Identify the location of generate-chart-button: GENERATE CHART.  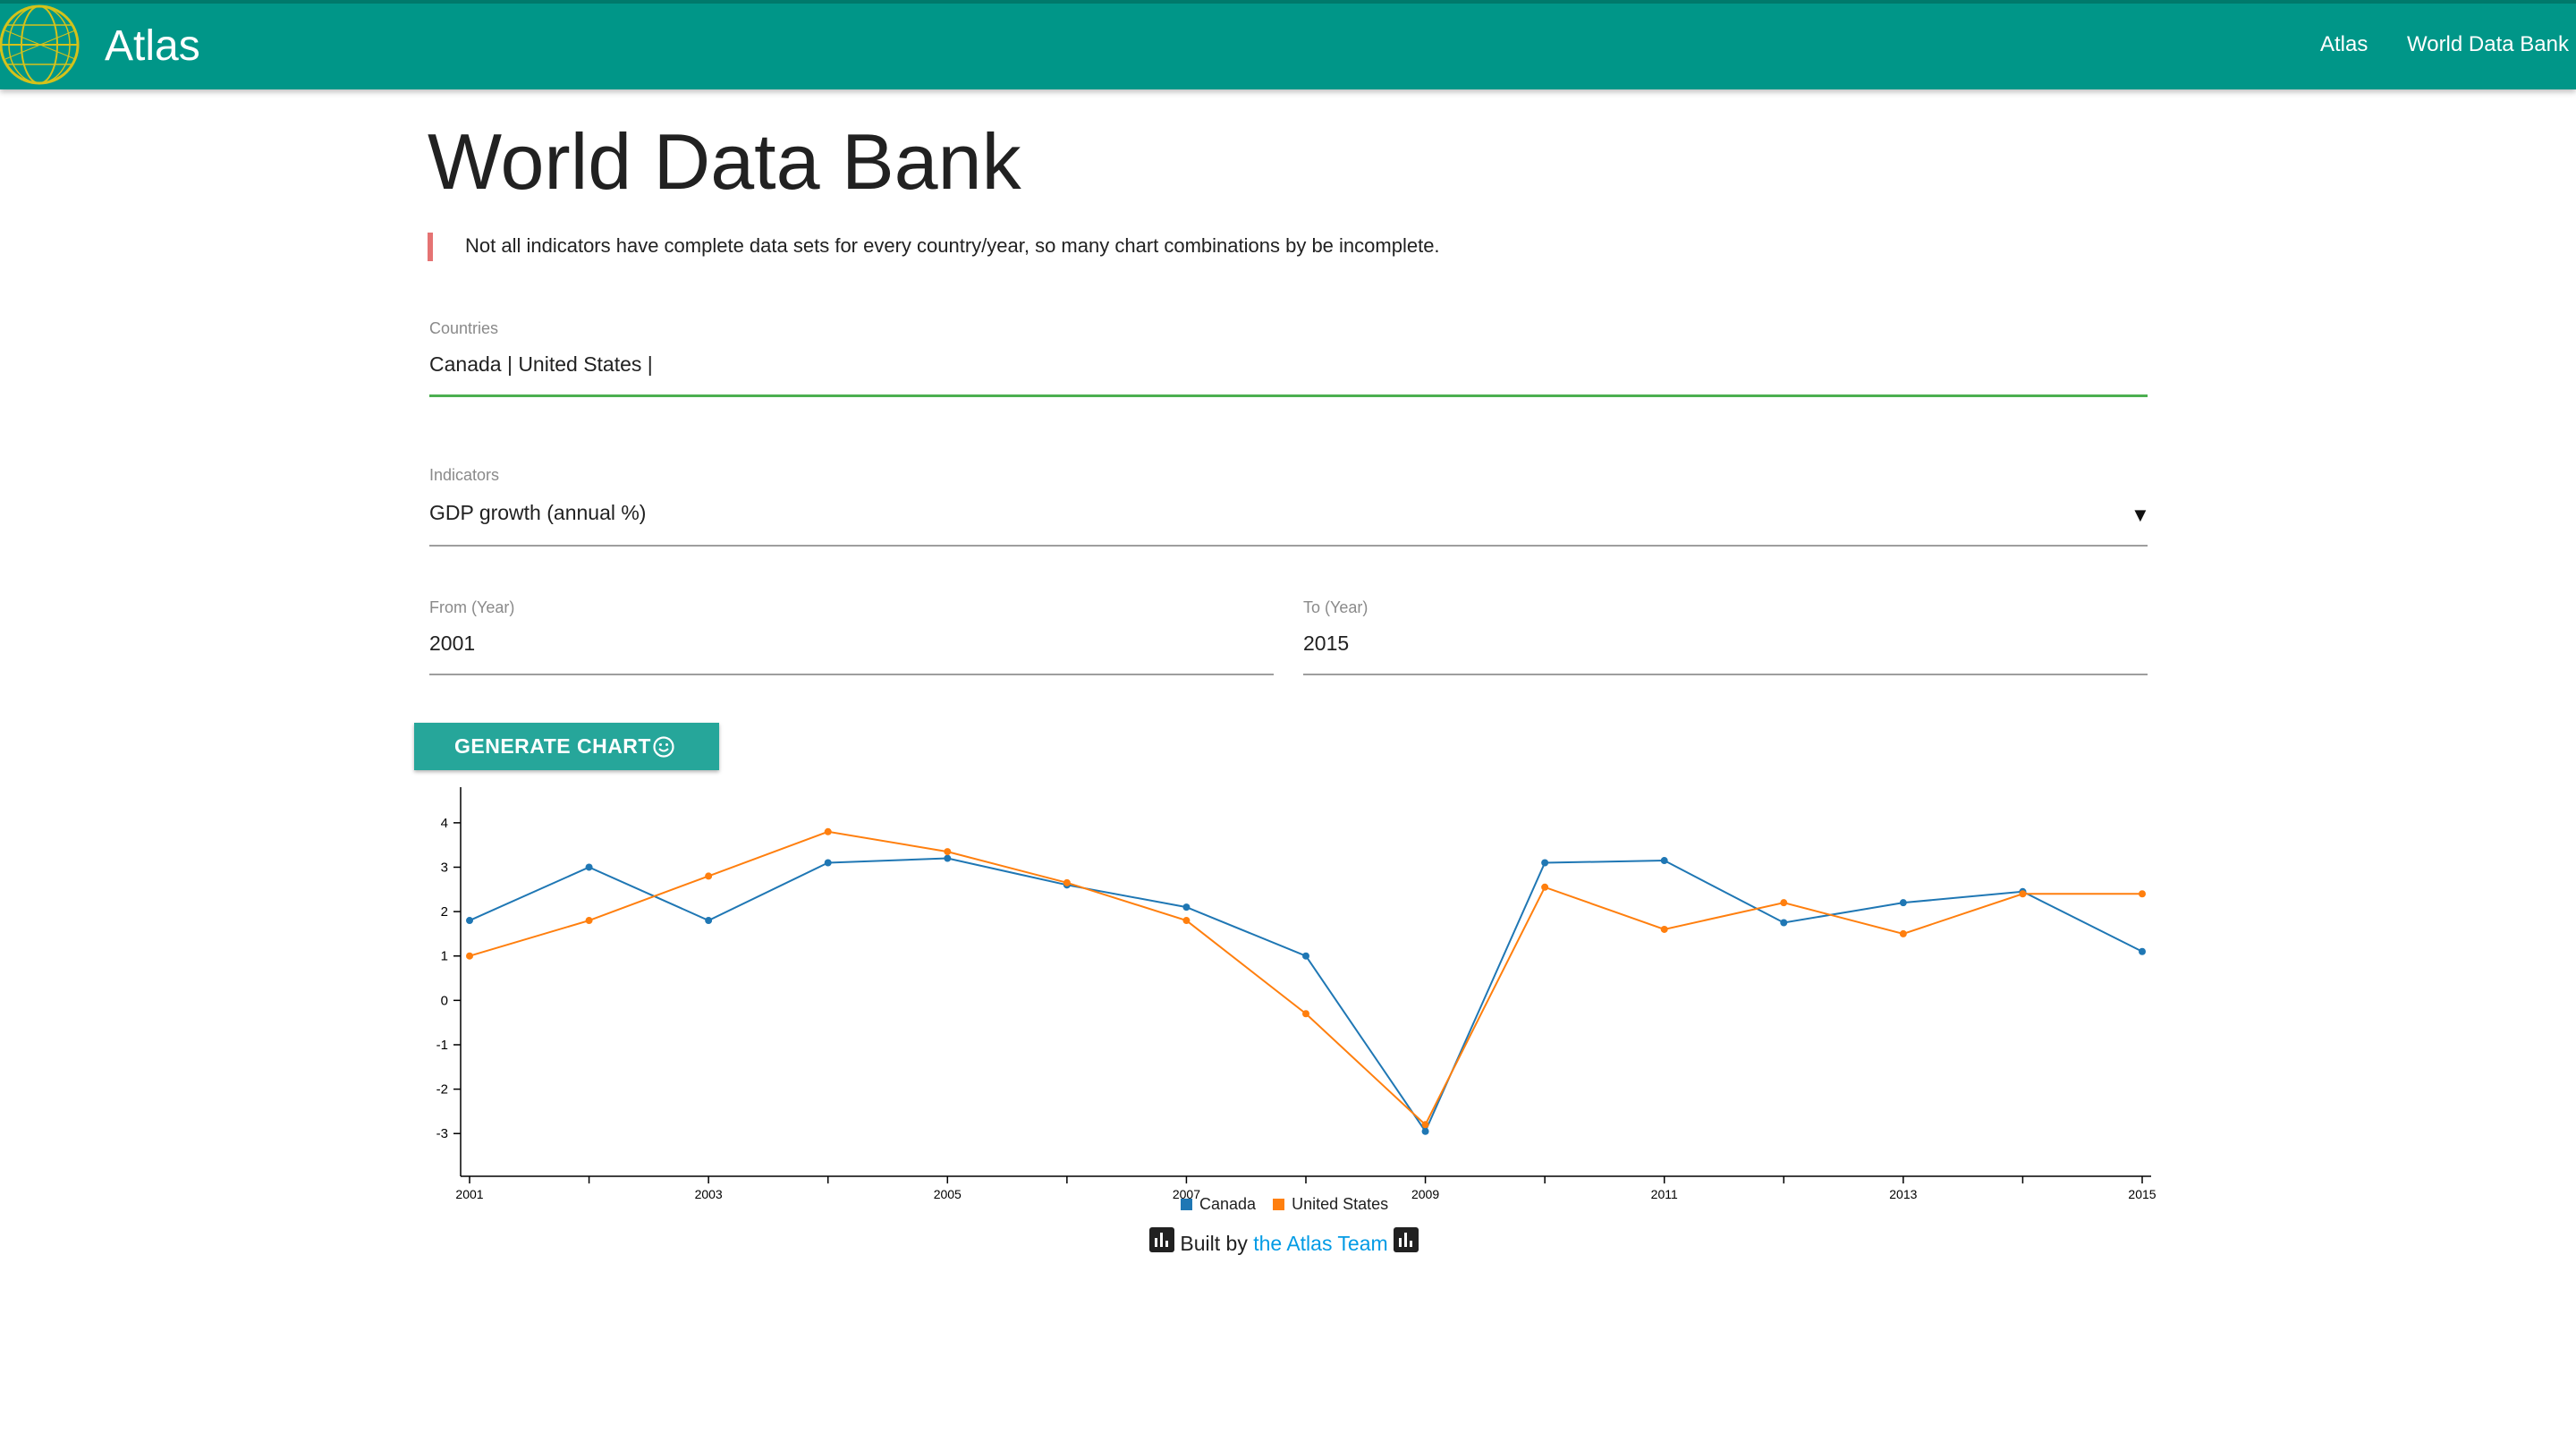
(566, 746).